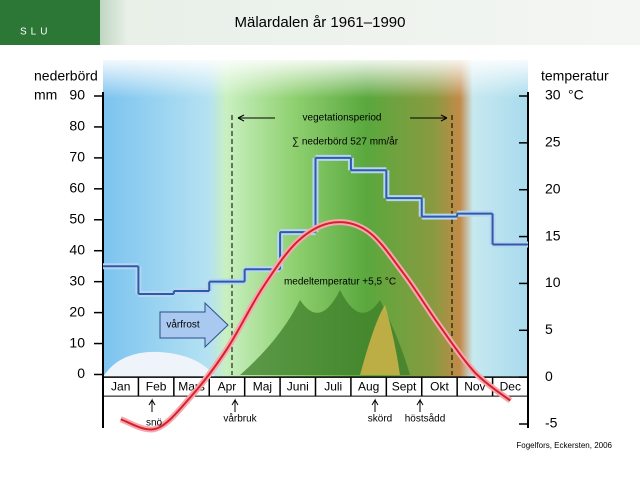 This screenshot has width=640, height=480. I want to click on marker-label: skörd, so click(380, 419).